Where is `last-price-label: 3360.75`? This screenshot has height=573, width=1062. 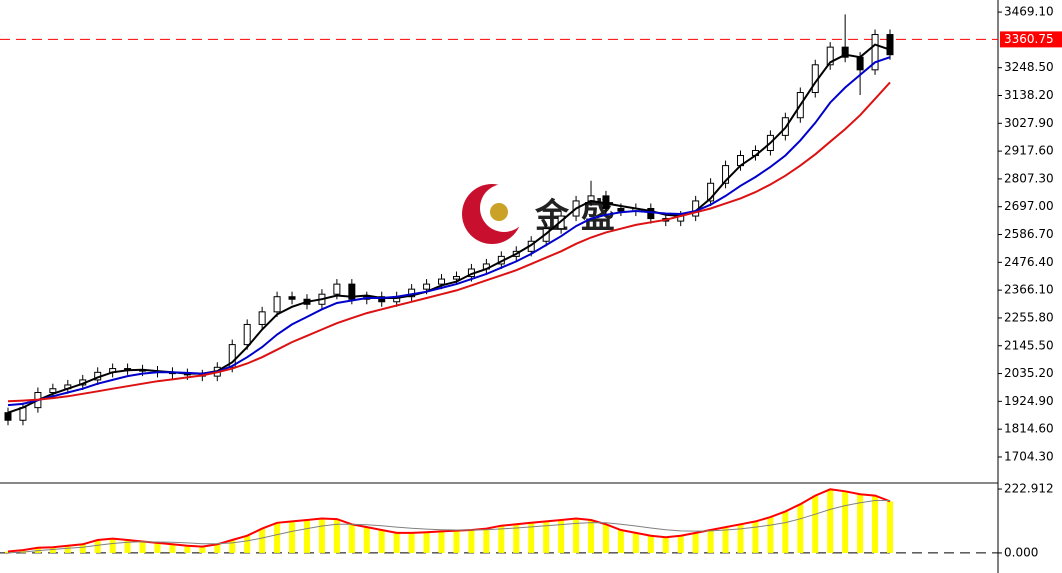 last-price-label: 3360.75 is located at coordinates (1029, 39).